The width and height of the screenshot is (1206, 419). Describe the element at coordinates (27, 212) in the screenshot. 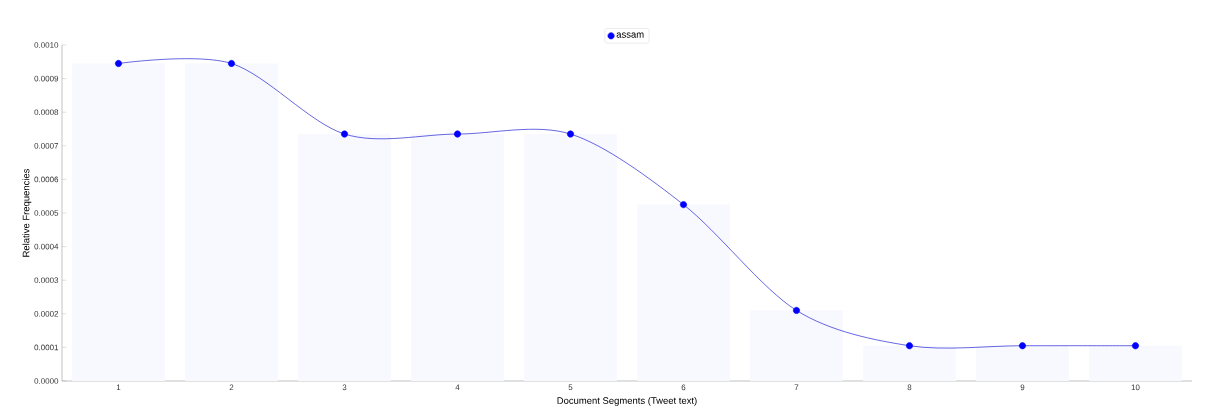

I see `y-axis-title: Relative Frequencies` at that location.